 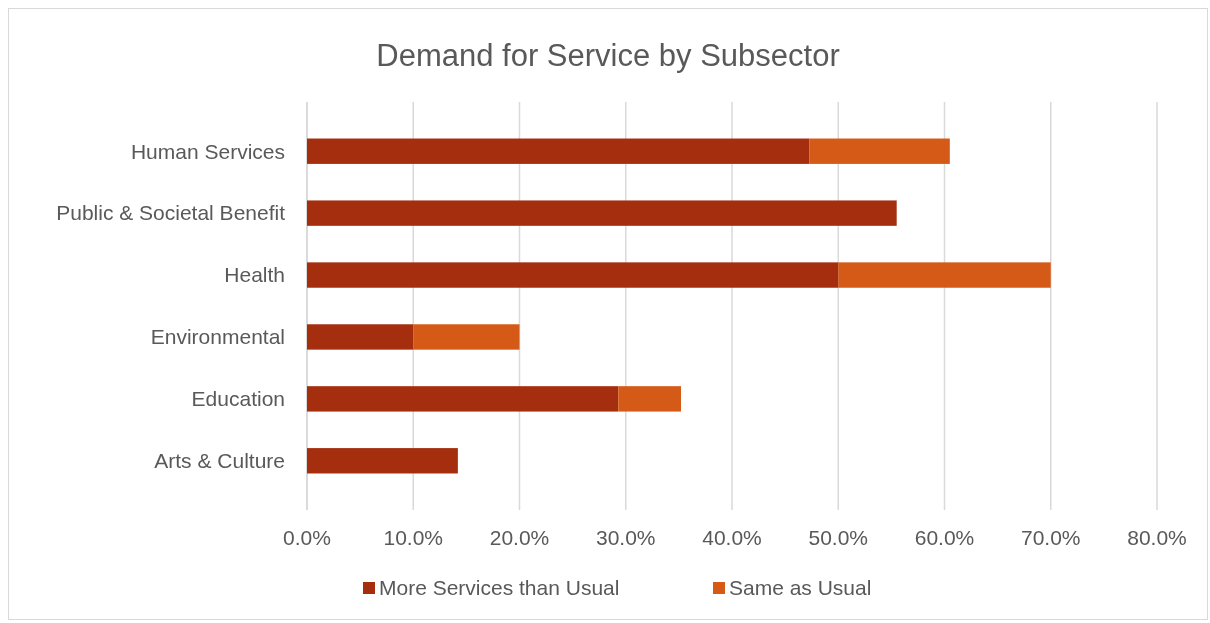 I want to click on x-tick-label: 20.0%, so click(x=519, y=537).